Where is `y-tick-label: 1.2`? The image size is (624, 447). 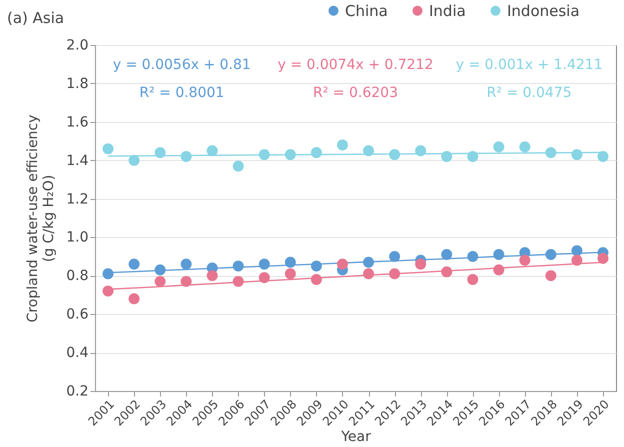
y-tick-label: 1.2 is located at coordinates (77, 199).